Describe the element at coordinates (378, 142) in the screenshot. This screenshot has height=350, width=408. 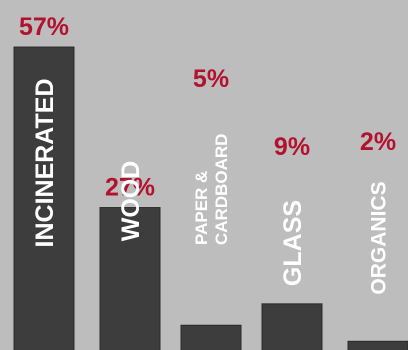
I see `value-label-organics: 2%` at that location.